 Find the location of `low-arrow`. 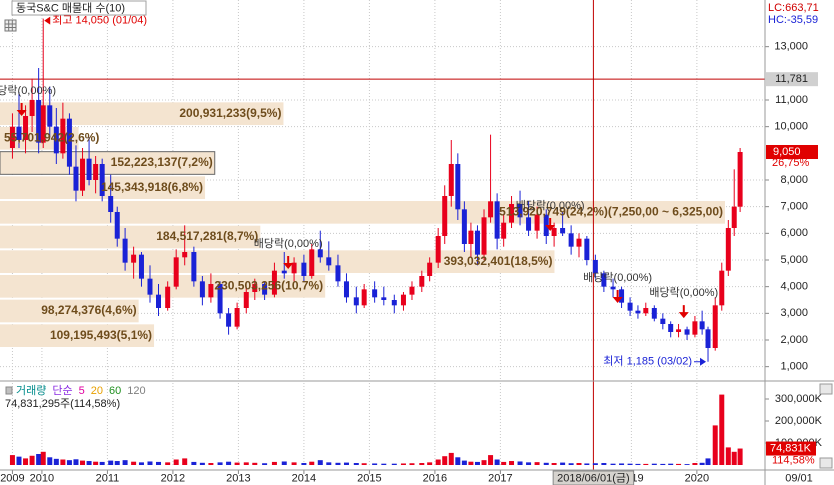

low-arrow is located at coordinates (700, 361).